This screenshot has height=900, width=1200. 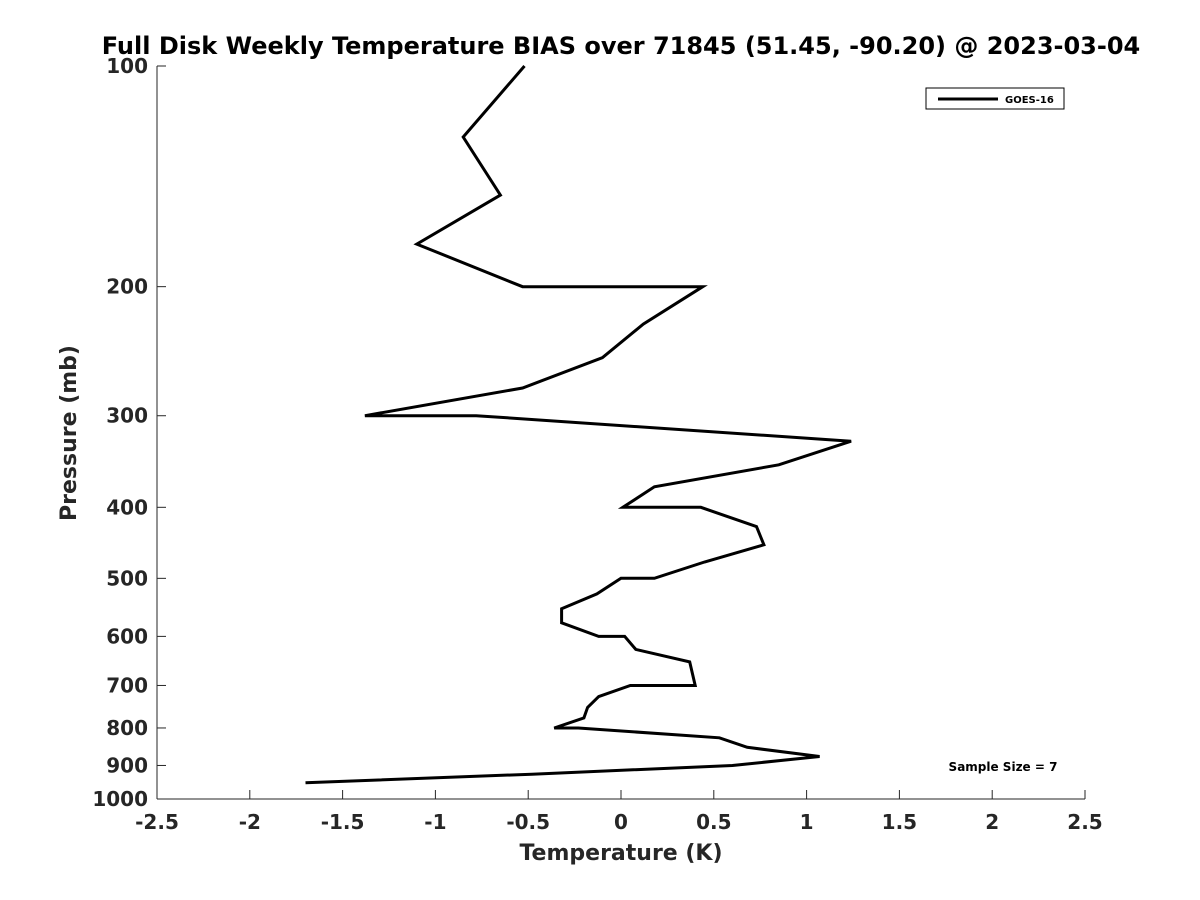 I want to click on y-tick-label: 600, so click(x=127, y=636).